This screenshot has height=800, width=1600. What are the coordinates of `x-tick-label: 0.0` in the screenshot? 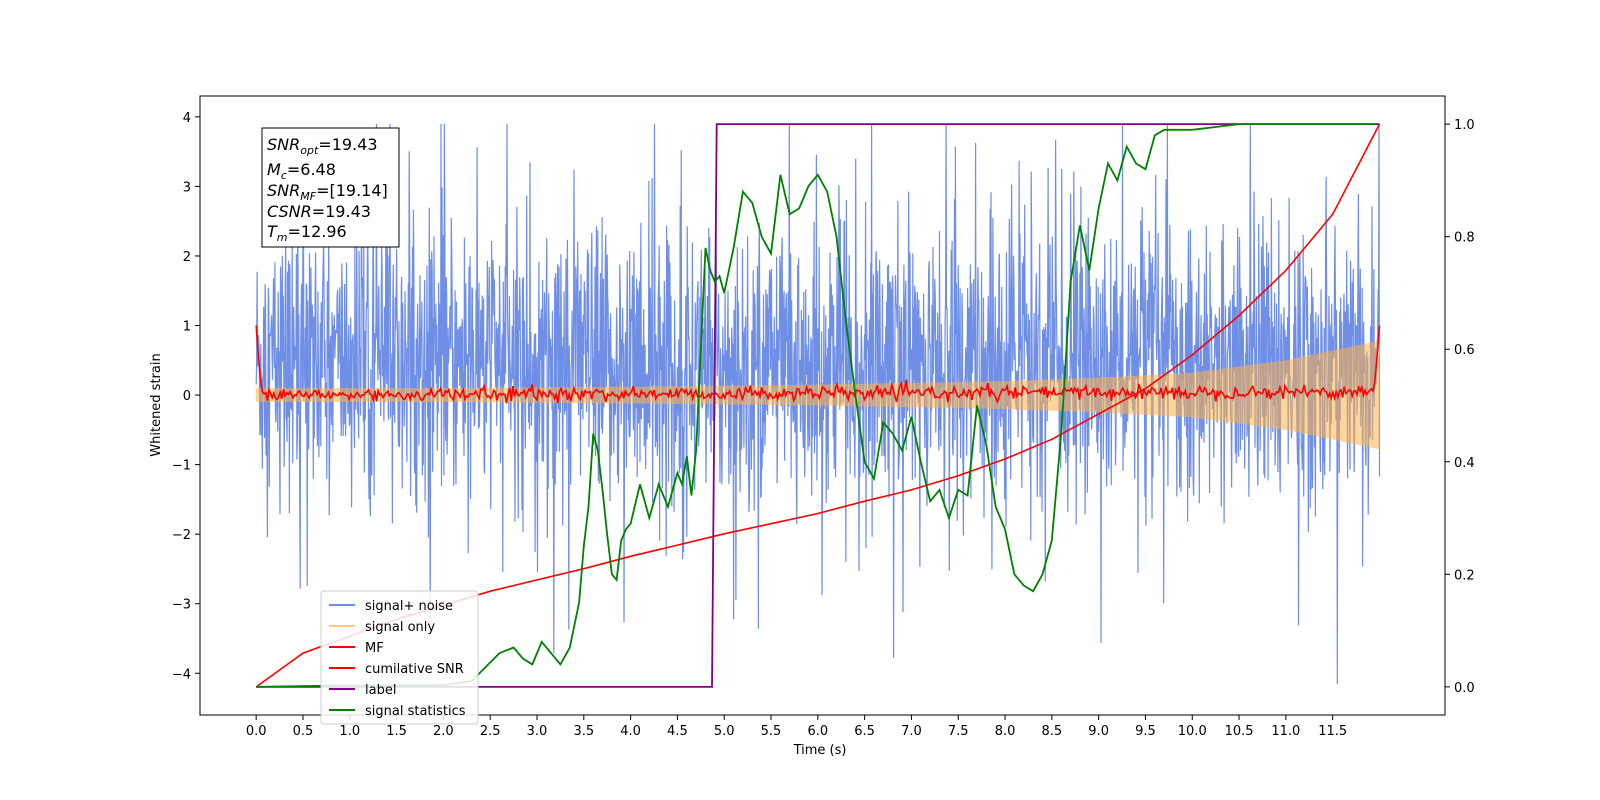 It's located at (256, 731).